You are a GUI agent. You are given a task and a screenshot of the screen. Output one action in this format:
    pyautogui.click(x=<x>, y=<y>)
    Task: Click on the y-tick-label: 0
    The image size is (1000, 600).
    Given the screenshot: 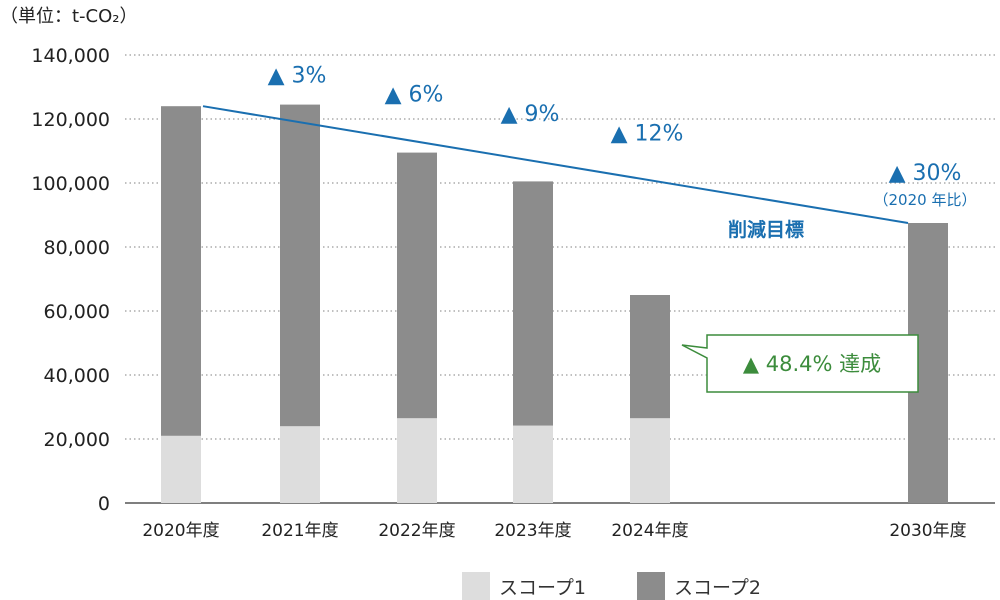 What is the action you would take?
    pyautogui.click(x=104, y=504)
    